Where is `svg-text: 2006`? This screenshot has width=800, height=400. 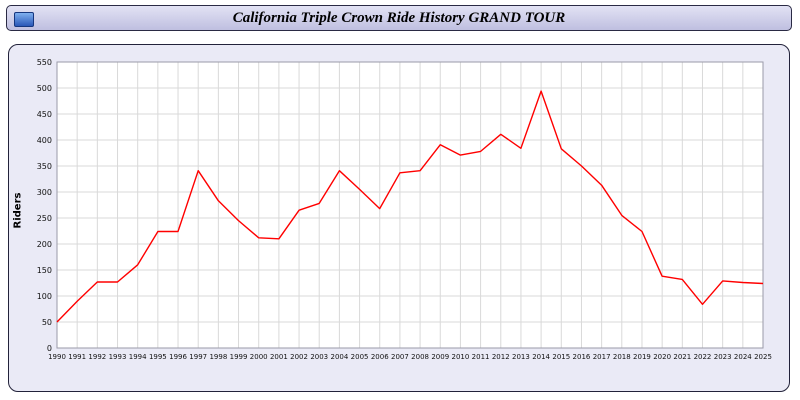 svg-text: 2006 is located at coordinates (380, 357).